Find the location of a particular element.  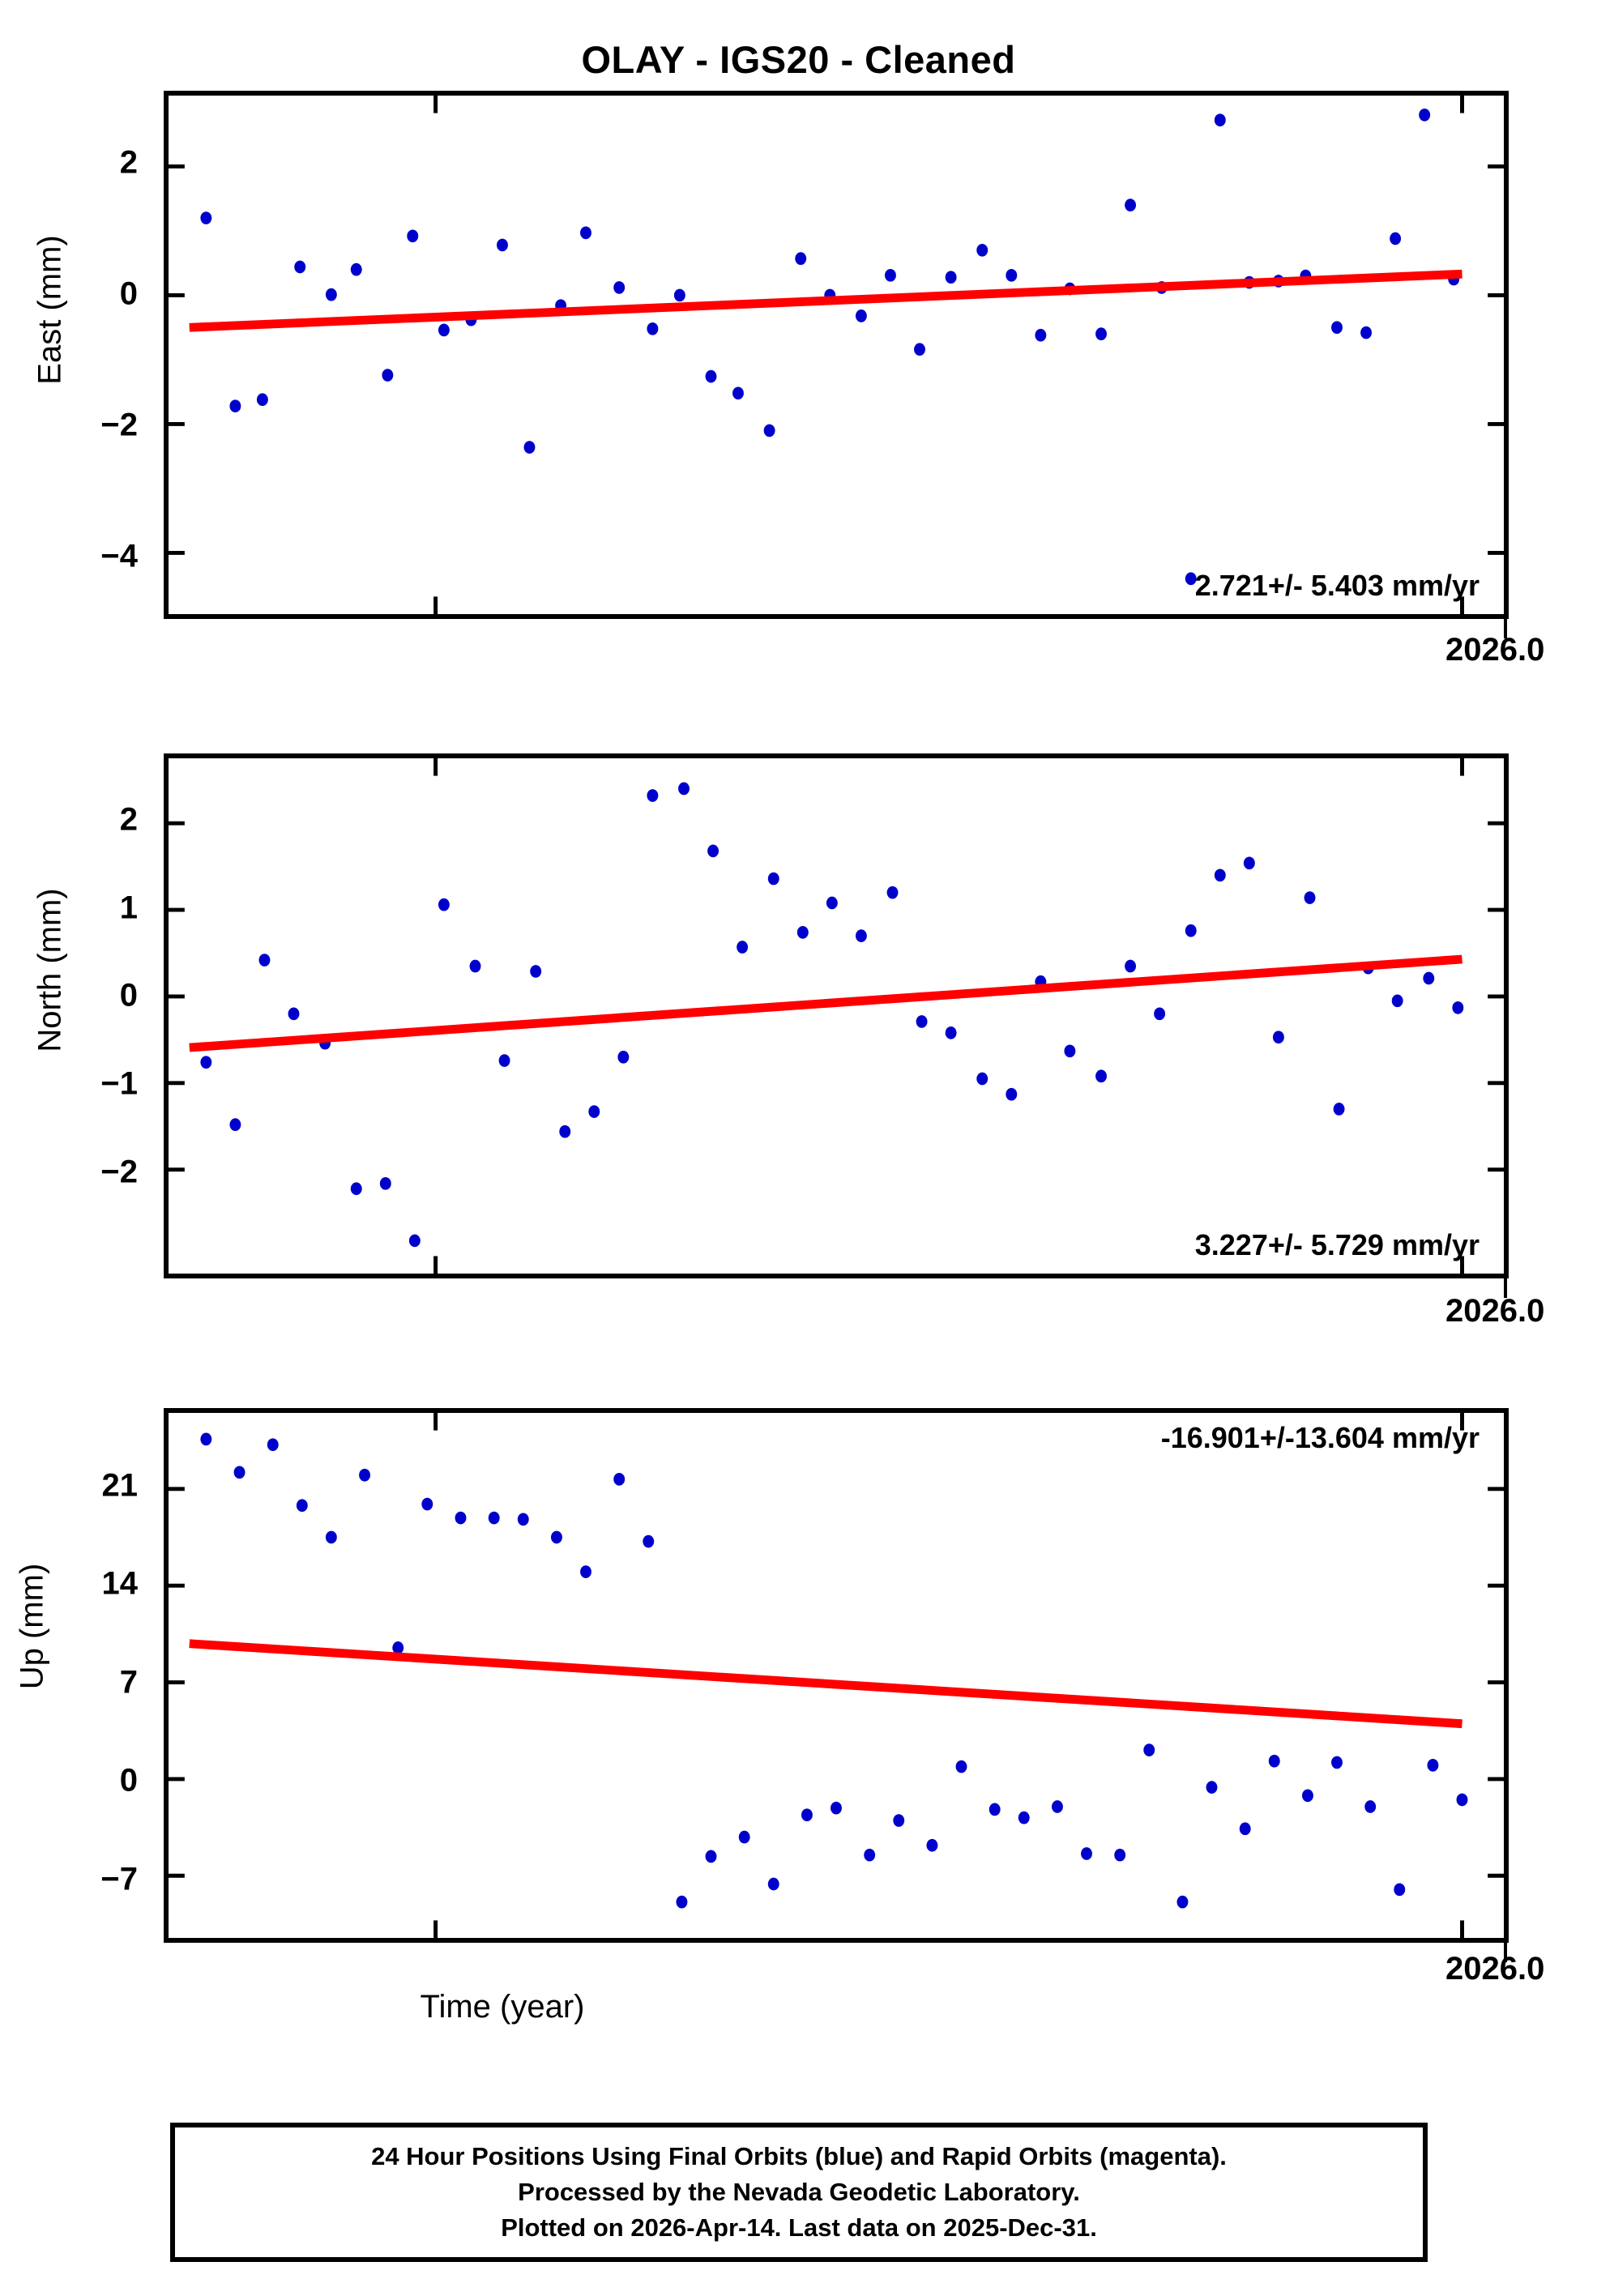

rate-annotation-east: 2.721+/- 5.403 mm/yr is located at coordinates (1337, 586).